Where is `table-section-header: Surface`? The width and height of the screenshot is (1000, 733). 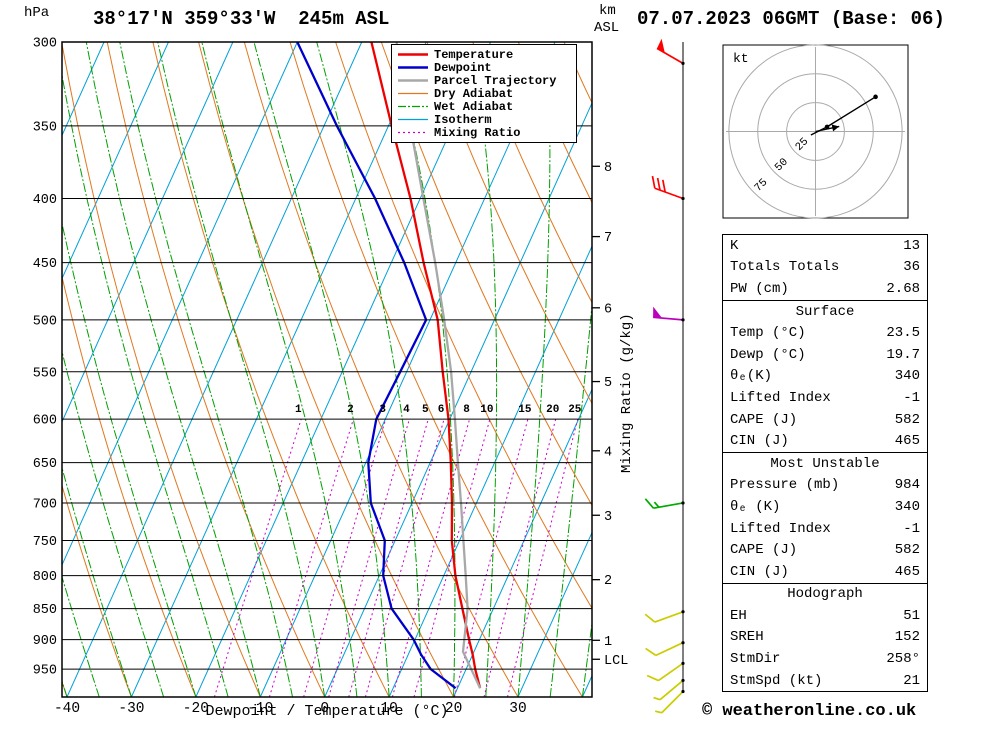 table-section-header: Surface is located at coordinates (825, 311).